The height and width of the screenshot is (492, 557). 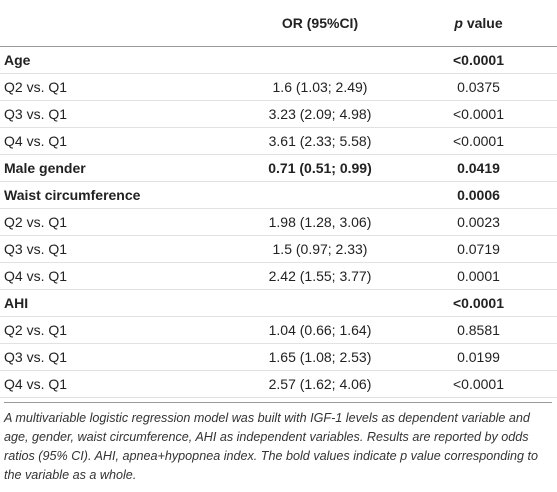 I want to click on odds-ratio: 2.57 (1.62; 4.06), so click(x=320, y=384).